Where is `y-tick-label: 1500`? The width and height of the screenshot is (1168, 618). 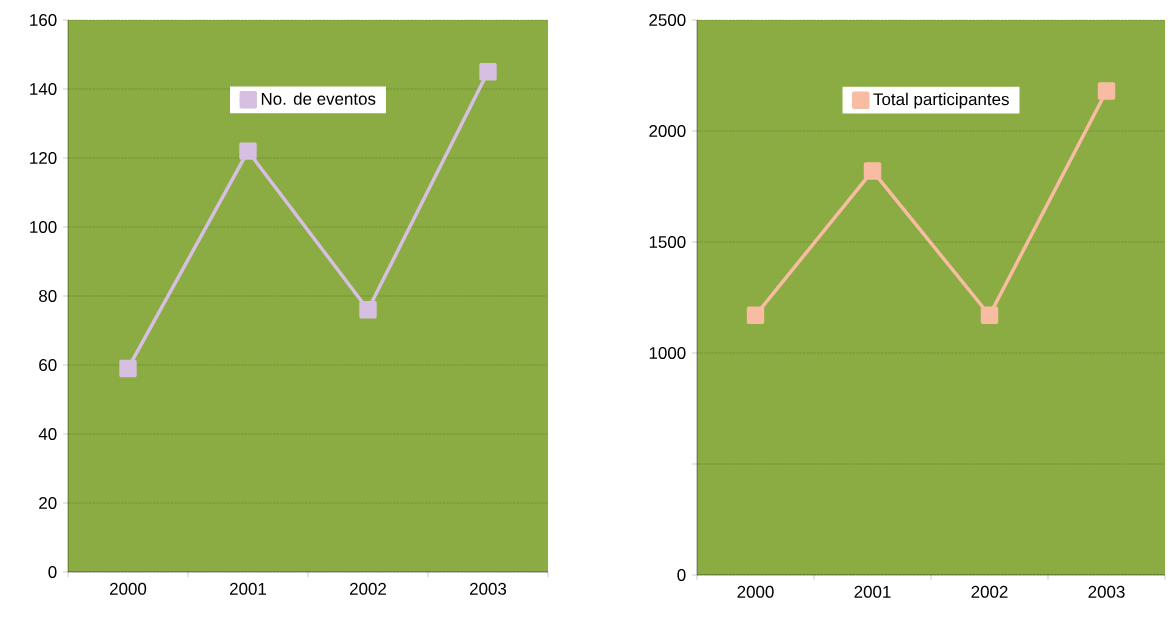 y-tick-label: 1500 is located at coordinates (667, 242).